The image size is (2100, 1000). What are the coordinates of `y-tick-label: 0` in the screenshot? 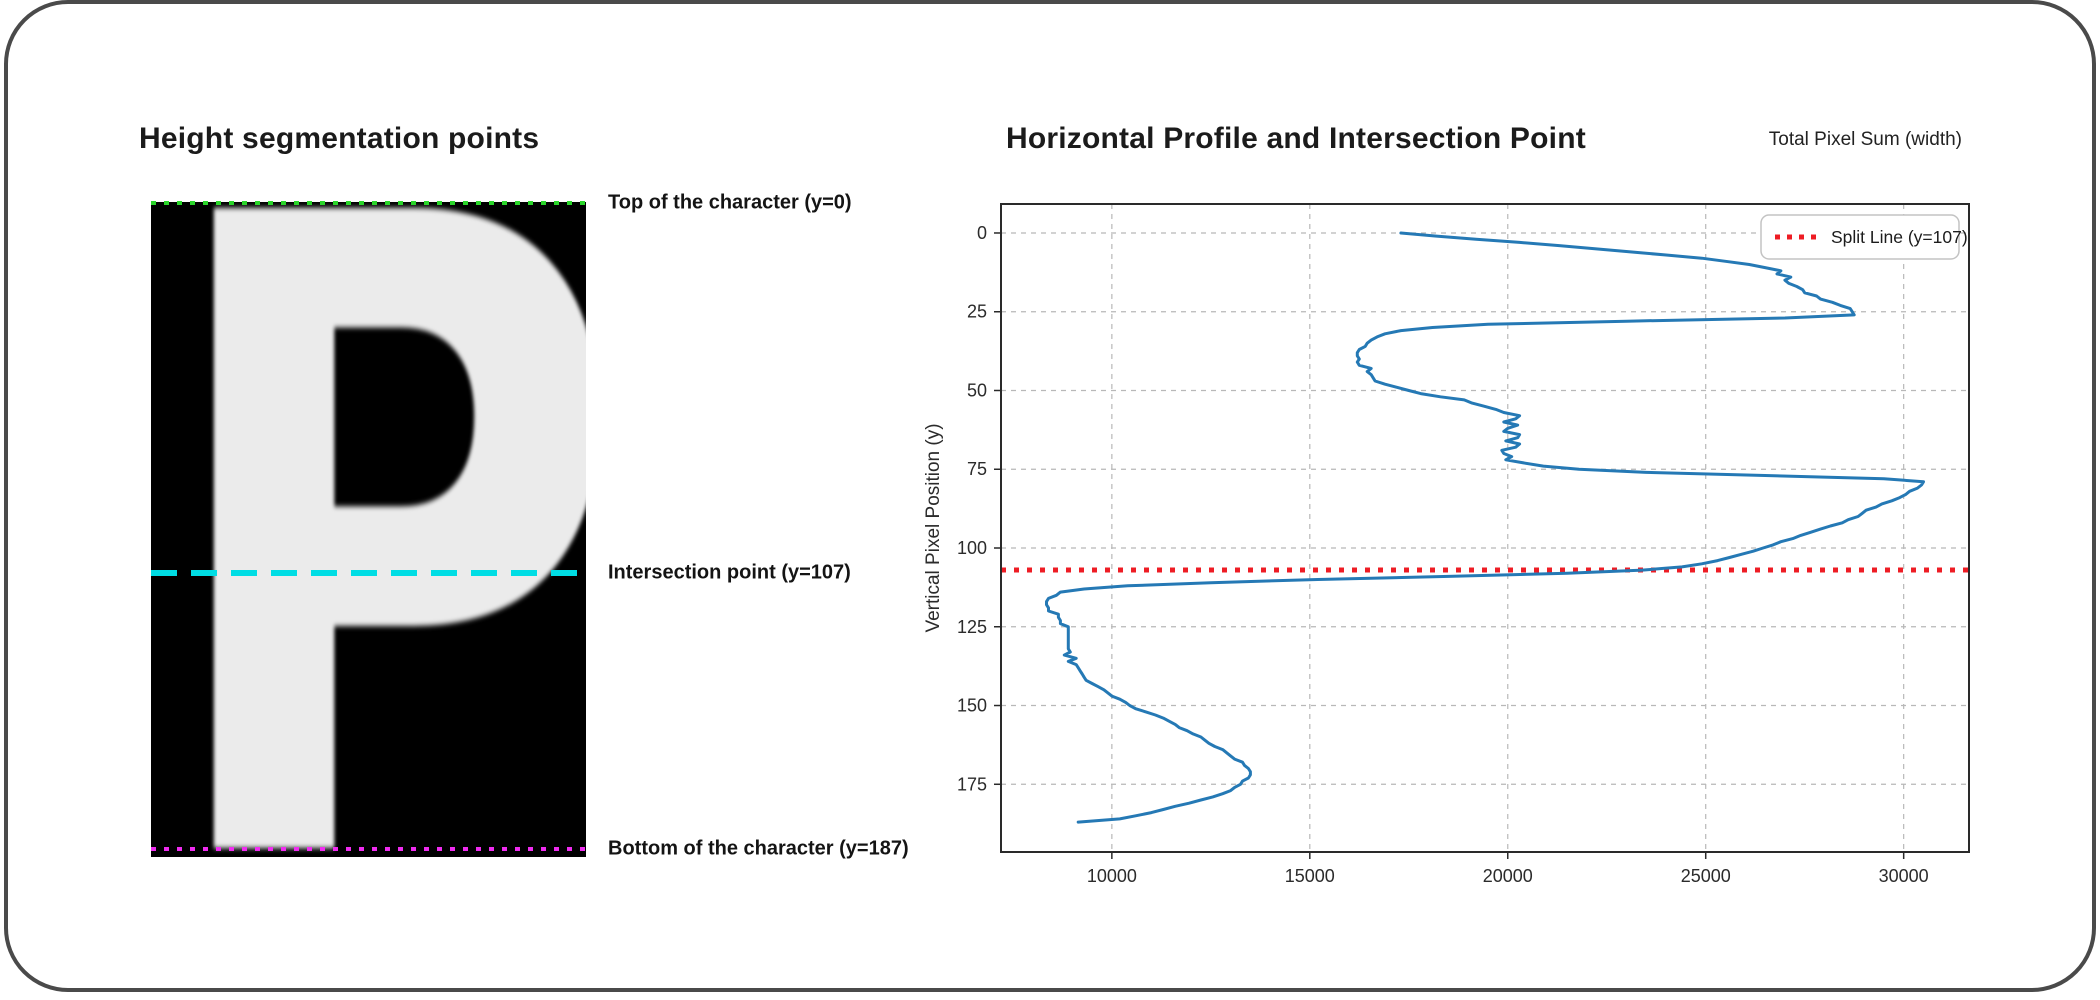 It's located at (982, 233).